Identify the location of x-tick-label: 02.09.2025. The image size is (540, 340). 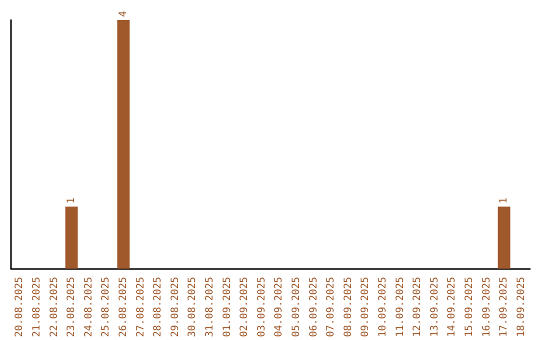
(244, 307).